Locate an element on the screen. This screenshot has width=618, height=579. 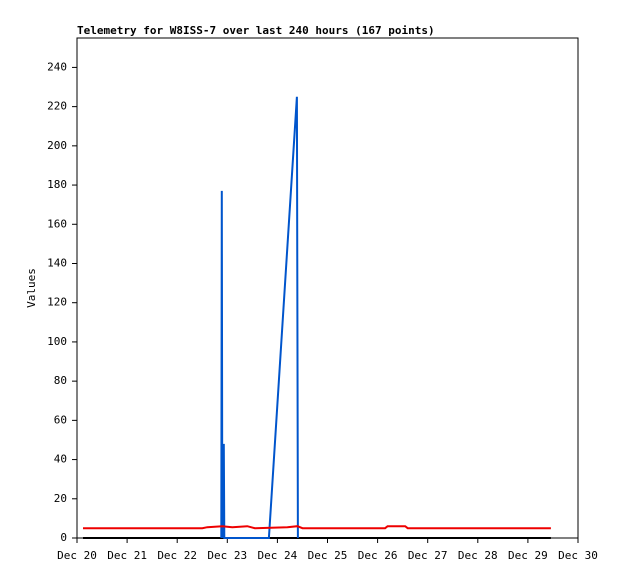
y-tick-label: 220 is located at coordinates (57, 106).